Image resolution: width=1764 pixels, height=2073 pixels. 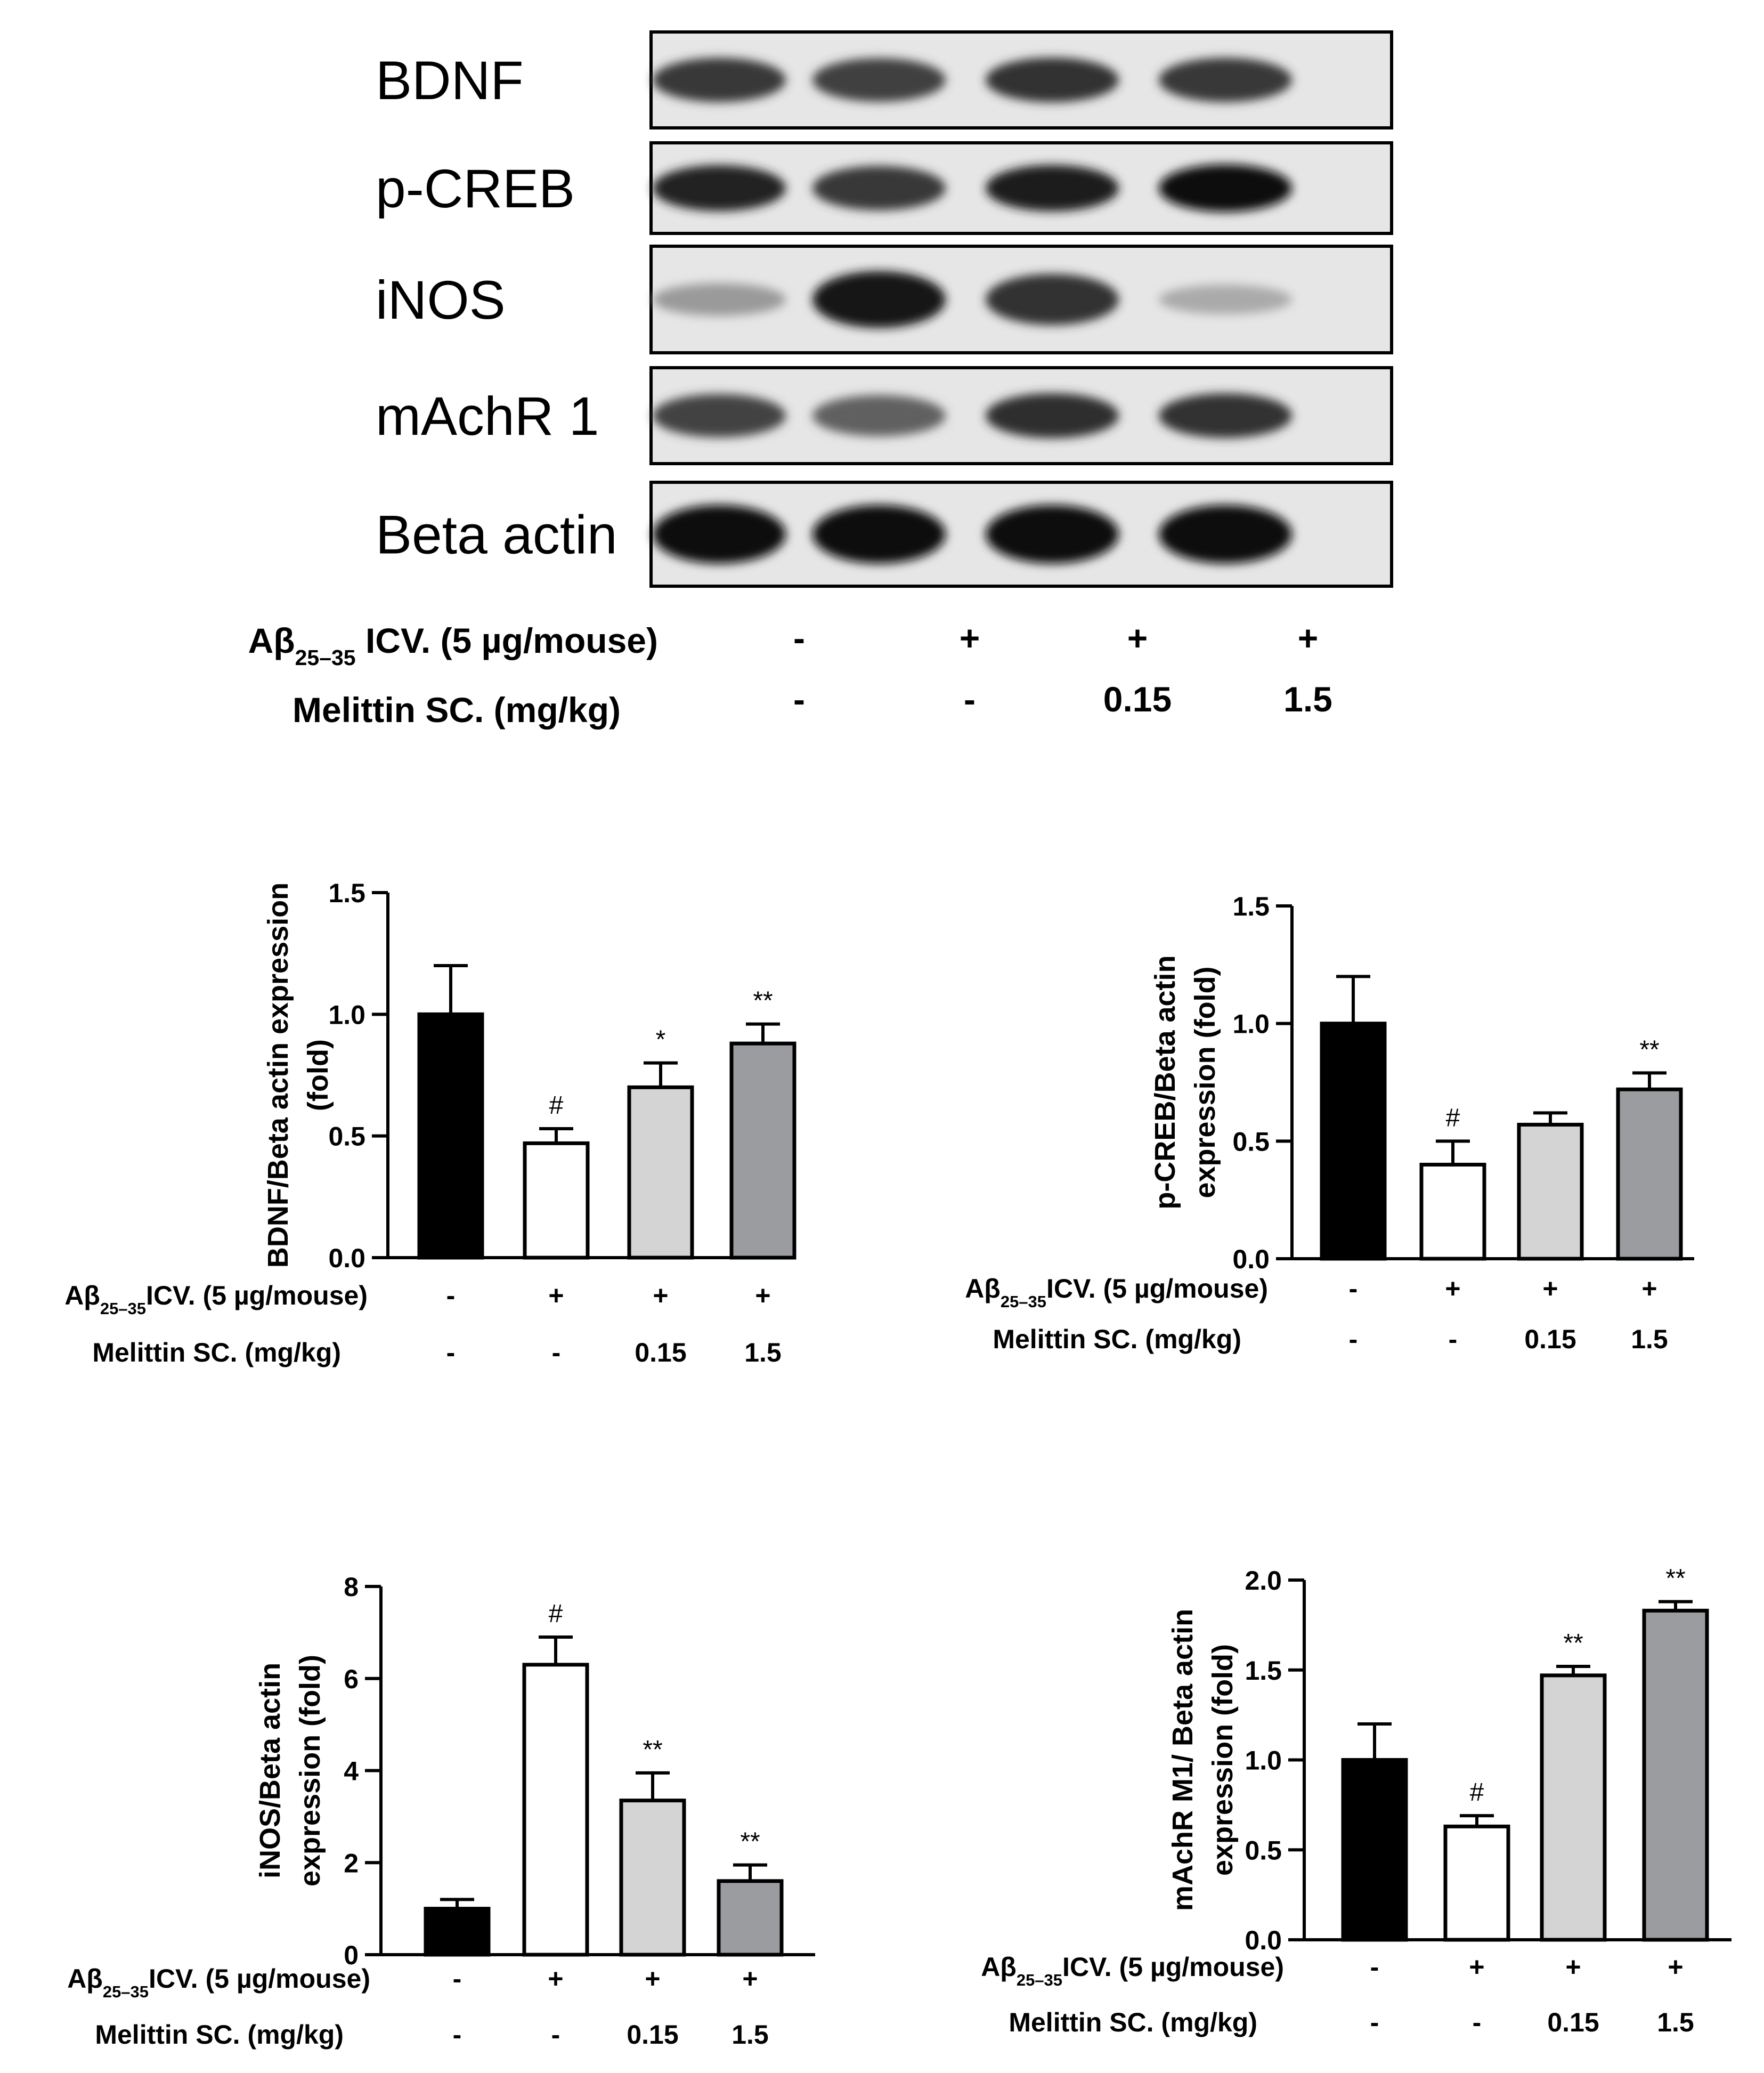 I want to click on y-axis-title: p-CREB/Beta actin expression (fold), so click(x=1185, y=1082).